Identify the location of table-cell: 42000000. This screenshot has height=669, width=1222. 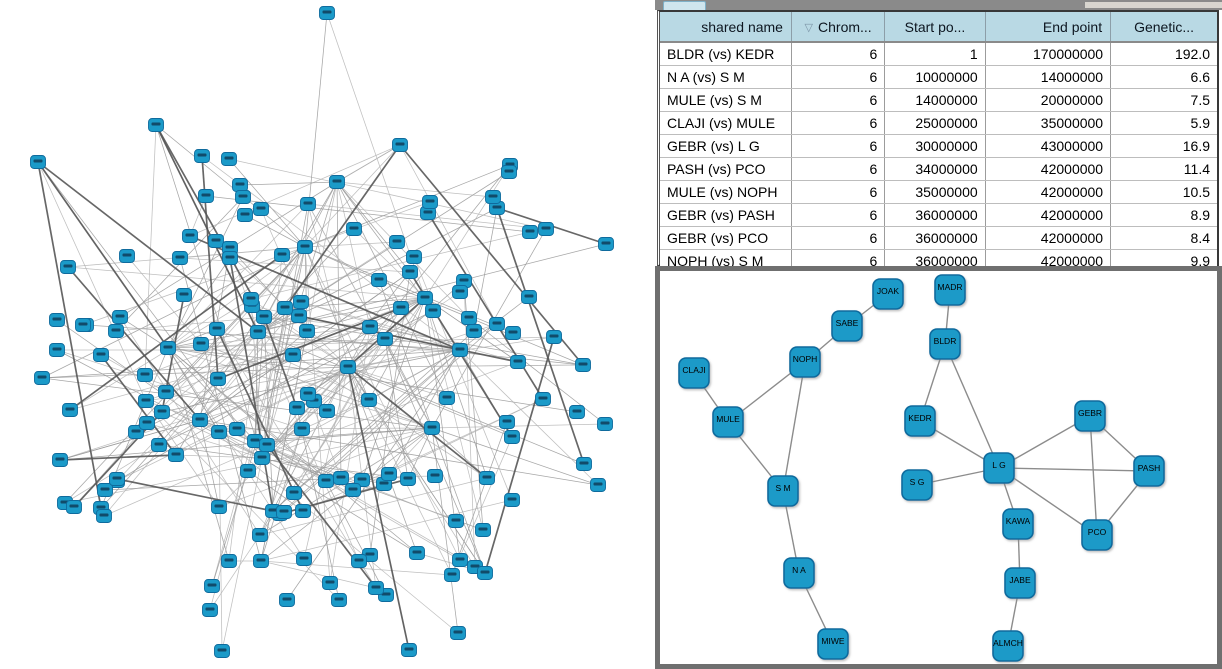
(1048, 169).